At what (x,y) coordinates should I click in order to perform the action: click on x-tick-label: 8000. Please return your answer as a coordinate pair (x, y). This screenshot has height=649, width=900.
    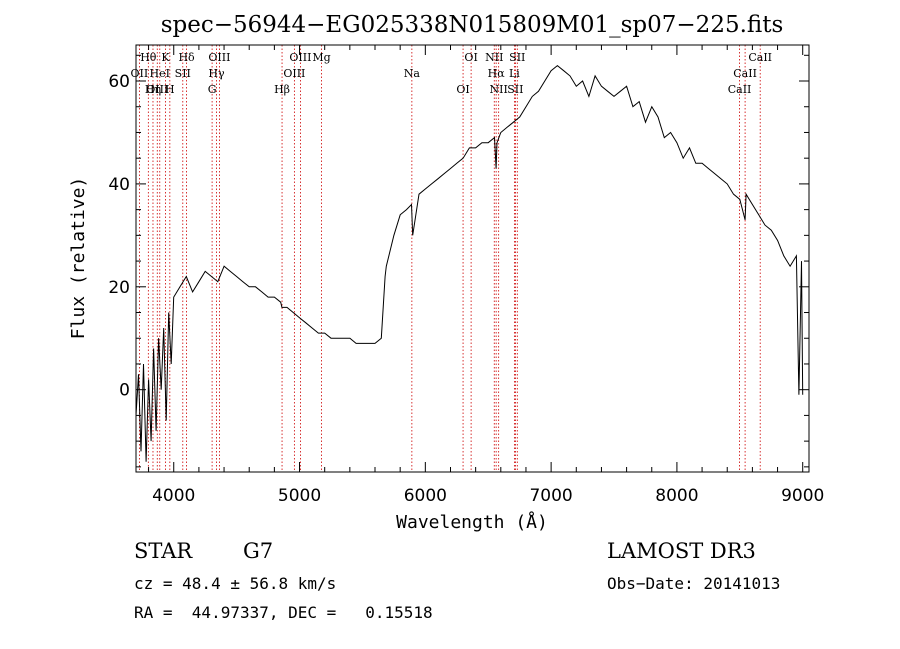
    Looking at the image, I should click on (676, 496).